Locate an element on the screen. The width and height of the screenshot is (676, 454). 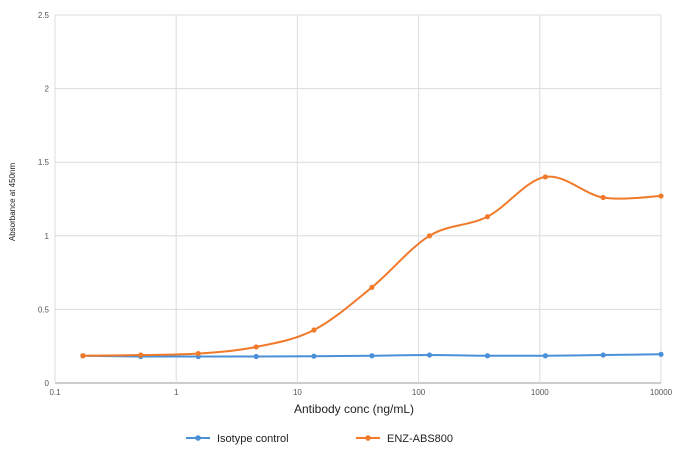
x-tick-label: 10 is located at coordinates (297, 392).